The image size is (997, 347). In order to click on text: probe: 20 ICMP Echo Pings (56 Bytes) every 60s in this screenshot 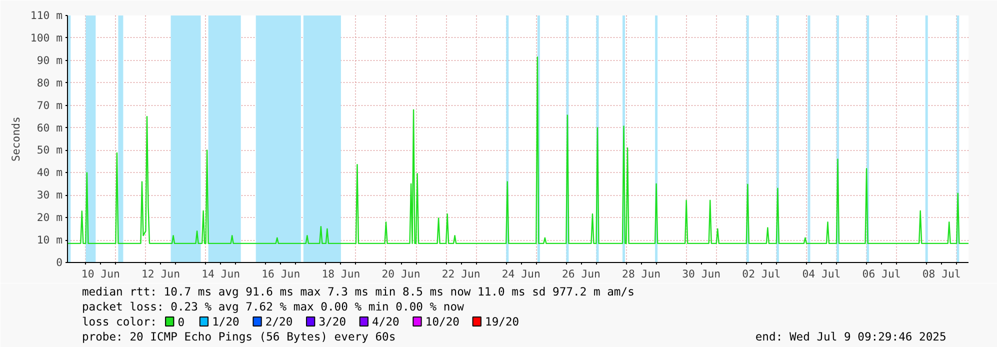, I will do `click(239, 337)`.